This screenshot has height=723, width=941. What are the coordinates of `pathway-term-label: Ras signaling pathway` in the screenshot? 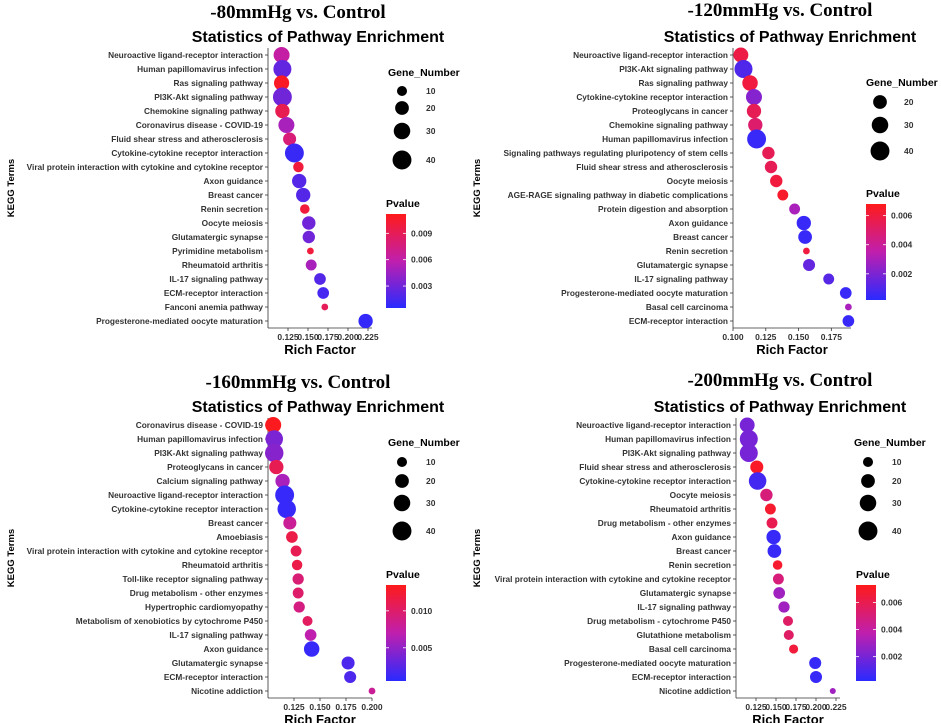 It's located at (219, 83).